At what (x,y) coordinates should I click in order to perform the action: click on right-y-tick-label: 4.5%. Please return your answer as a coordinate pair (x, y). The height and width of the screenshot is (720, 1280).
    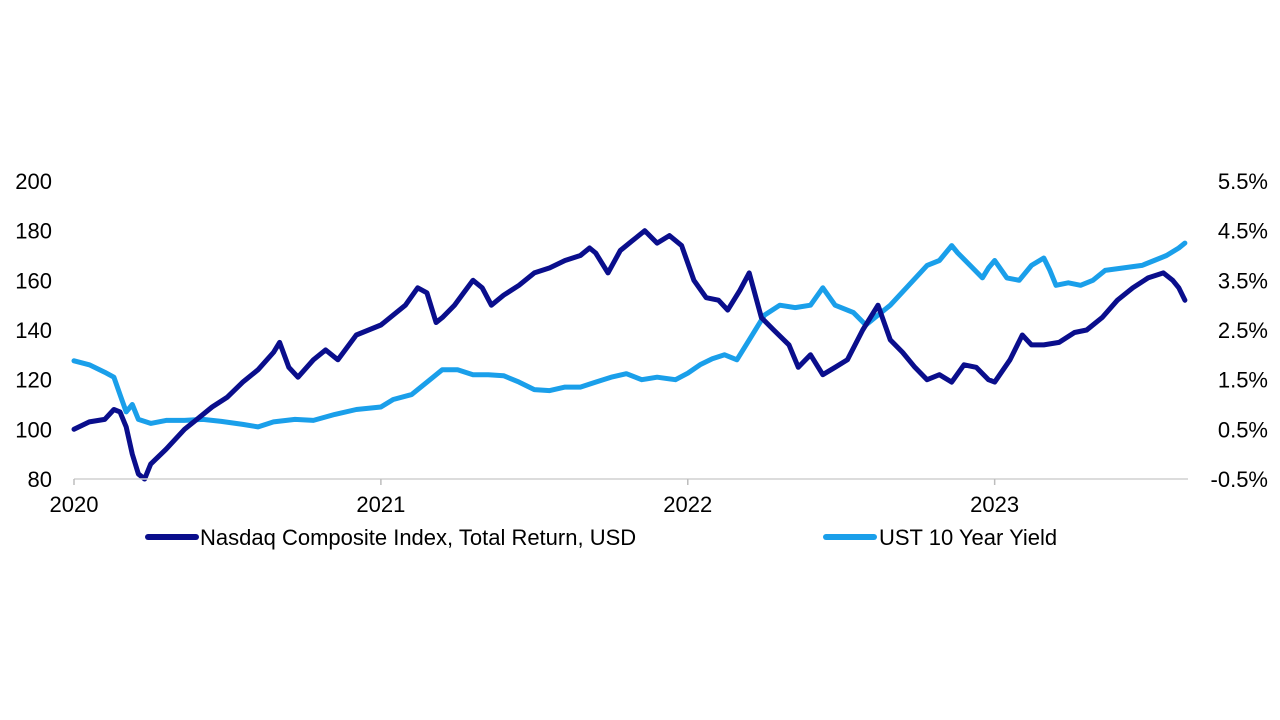
    Looking at the image, I should click on (1243, 231).